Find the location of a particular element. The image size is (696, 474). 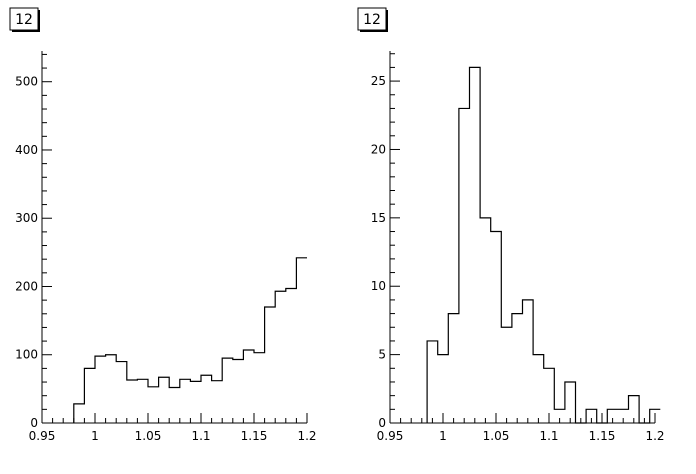

y-tick-label: 500 is located at coordinates (26, 82).